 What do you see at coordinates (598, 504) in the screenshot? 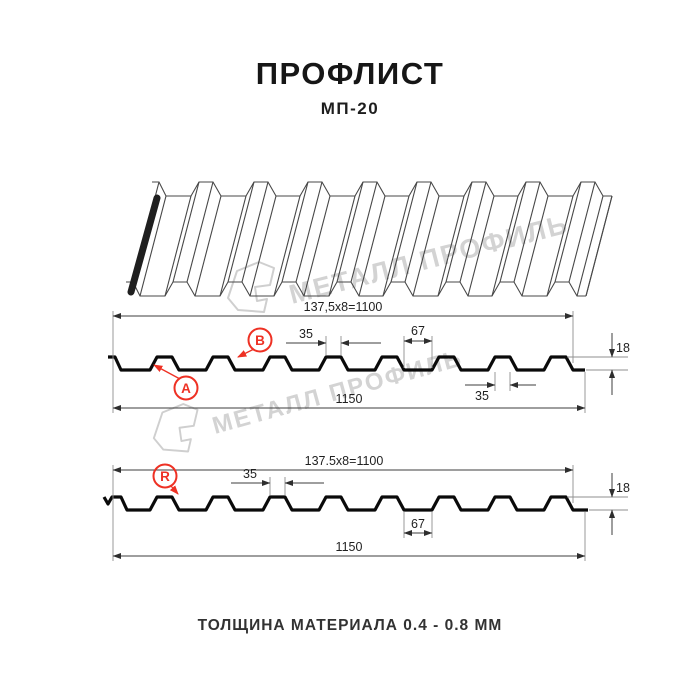
I see `dimension-height-bottom: 18` at bounding box center [598, 504].